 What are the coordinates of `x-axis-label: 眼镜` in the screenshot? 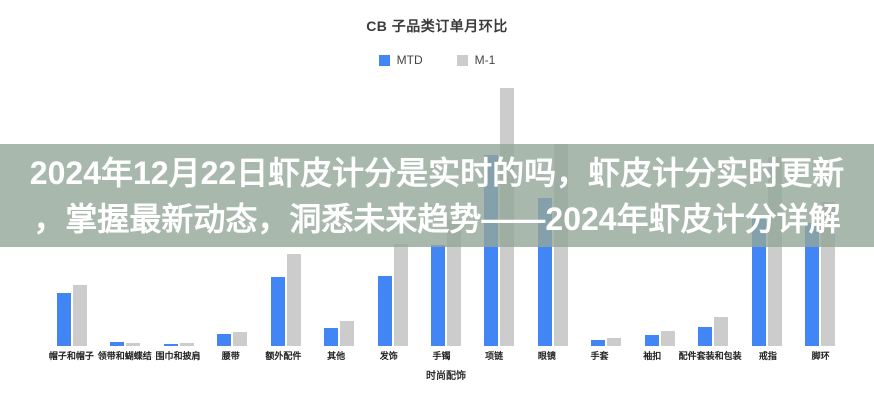 It's located at (546, 356).